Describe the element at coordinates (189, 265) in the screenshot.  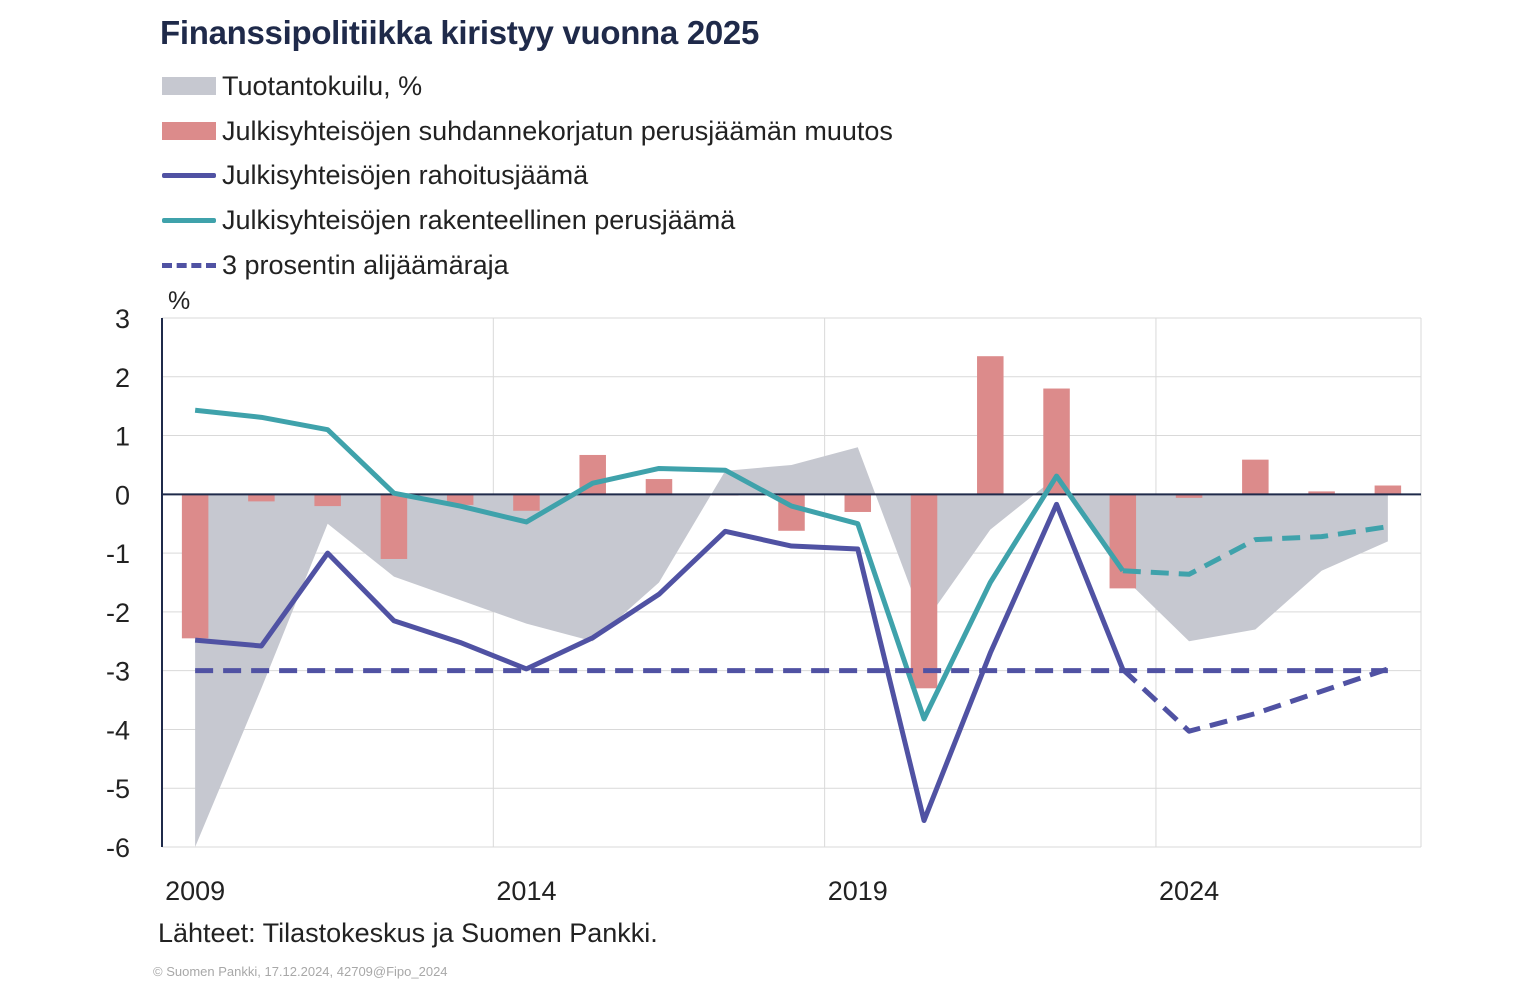
I see `legend-swatch-dashed` at that location.